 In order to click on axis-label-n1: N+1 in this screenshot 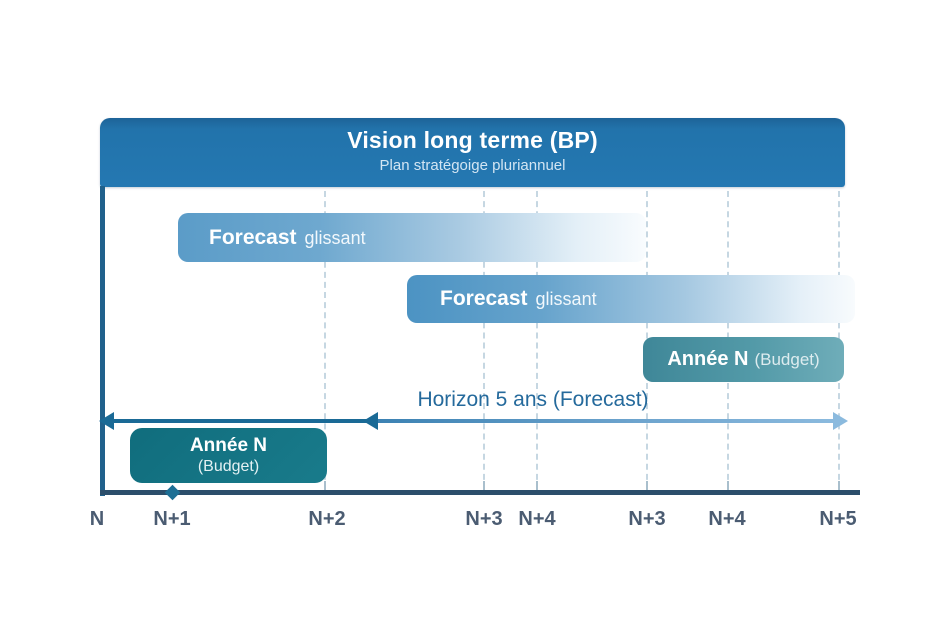, I will do `click(172, 519)`.